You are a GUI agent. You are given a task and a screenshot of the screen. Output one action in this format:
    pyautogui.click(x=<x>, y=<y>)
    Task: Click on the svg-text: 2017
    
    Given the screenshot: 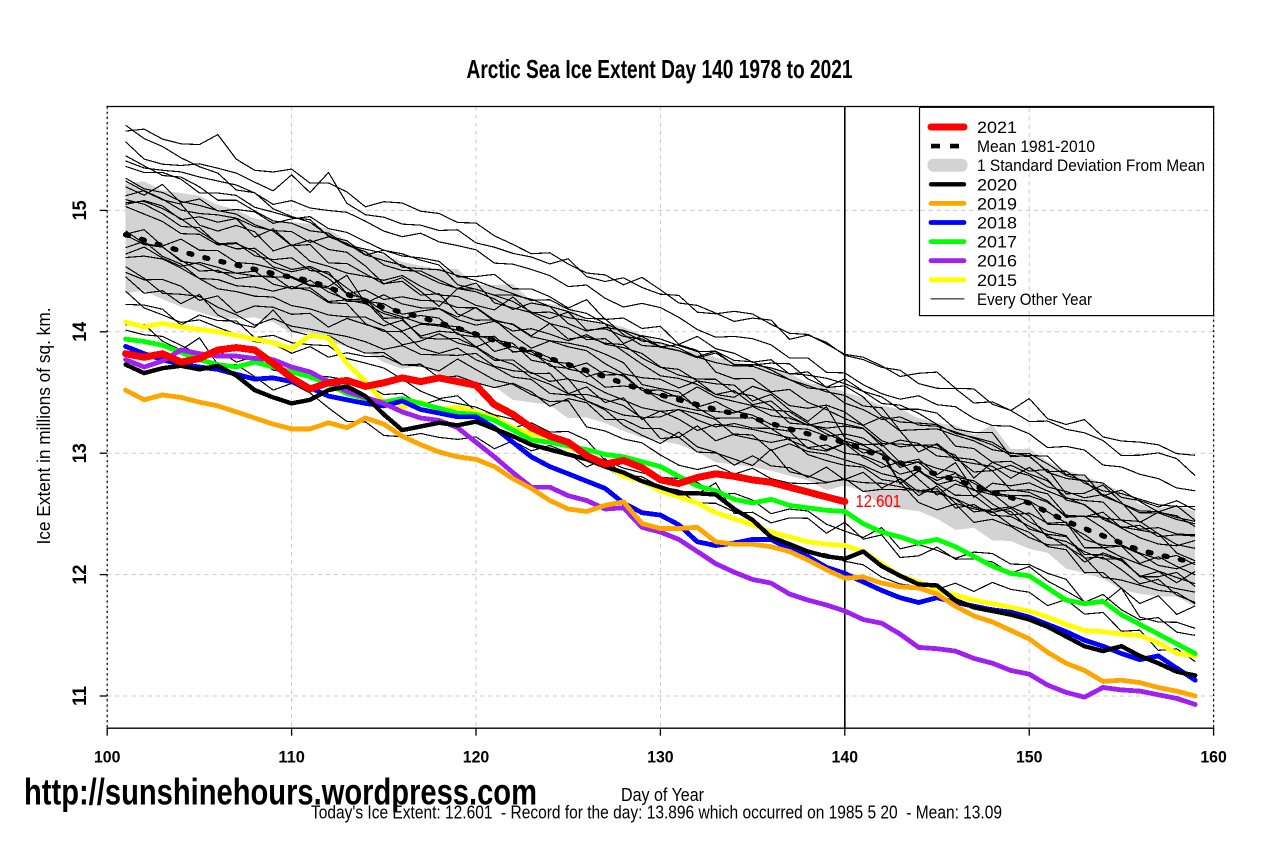 What is the action you would take?
    pyautogui.click(x=997, y=242)
    